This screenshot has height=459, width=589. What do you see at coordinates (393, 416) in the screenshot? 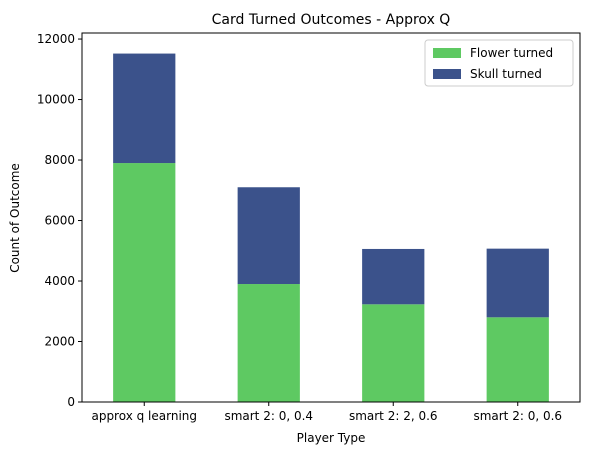
I see `x-tick-label-2: smart 2: 2, 0.6` at bounding box center [393, 416].